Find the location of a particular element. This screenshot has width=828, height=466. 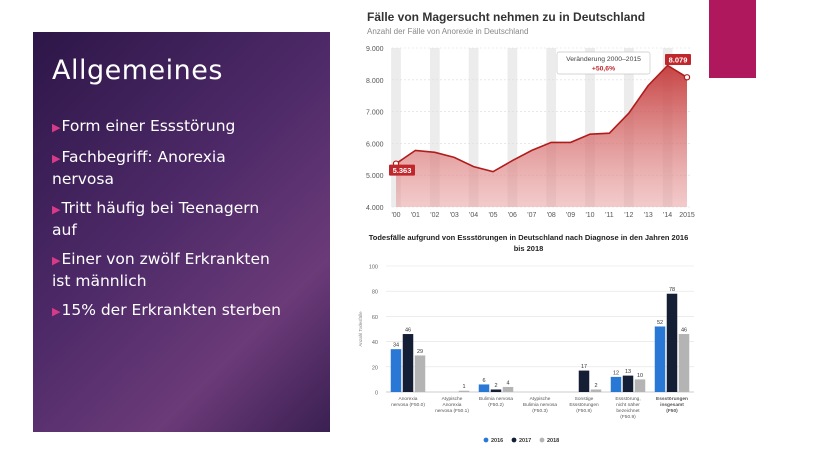

x-tick-label: '04 is located at coordinates (473, 215).